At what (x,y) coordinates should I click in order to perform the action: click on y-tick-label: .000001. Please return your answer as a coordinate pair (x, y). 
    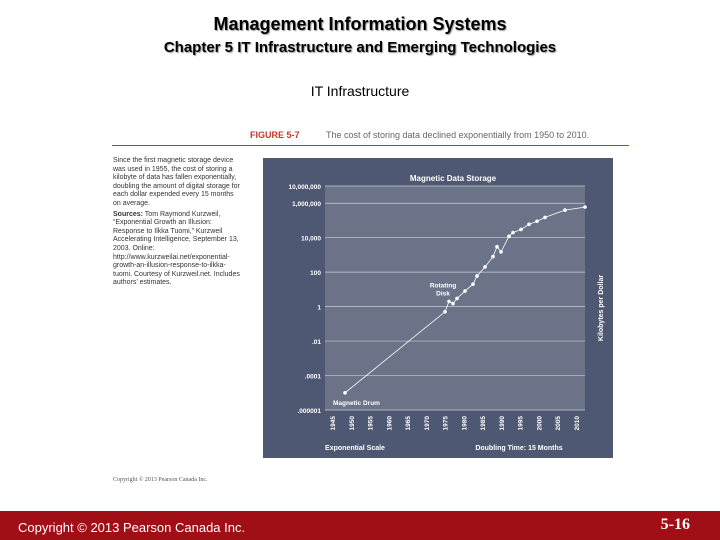
    Looking at the image, I should click on (310, 411).